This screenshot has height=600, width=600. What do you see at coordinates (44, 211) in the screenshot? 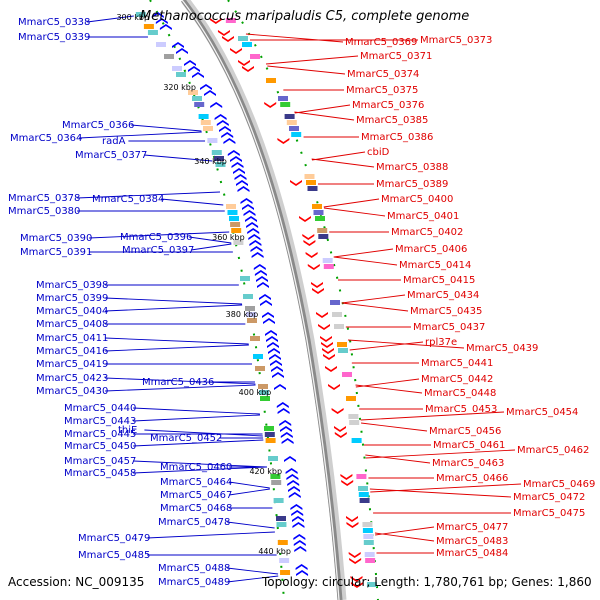
I see `left-gene-label: MmarC5_0380` at bounding box center [44, 211].